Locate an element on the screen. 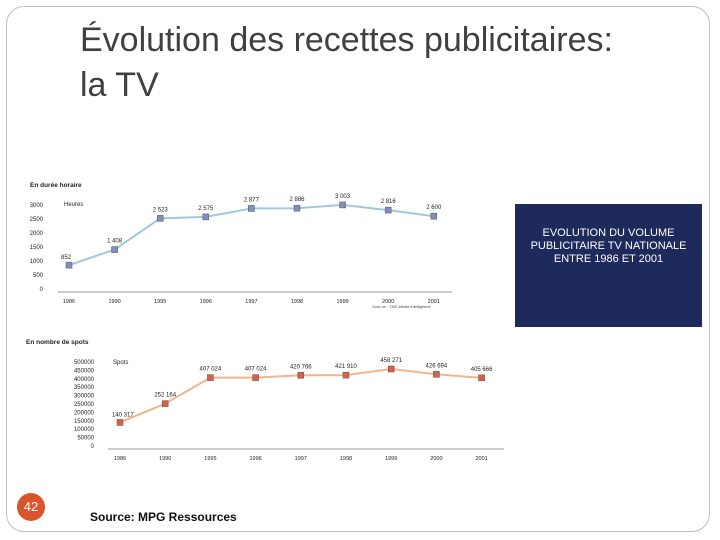 The width and height of the screenshot is (720, 540). chart1-data-label: 2 600 is located at coordinates (434, 208).